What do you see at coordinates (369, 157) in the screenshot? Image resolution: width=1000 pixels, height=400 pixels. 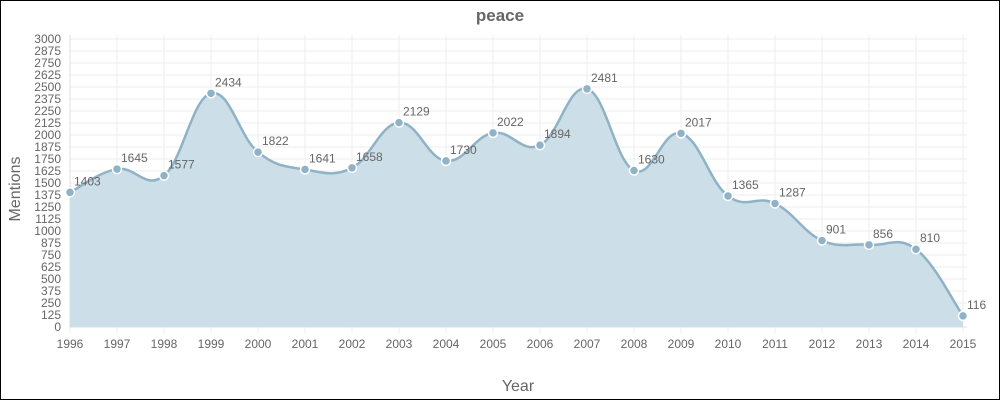 I see `data-label: 1658` at bounding box center [369, 157].